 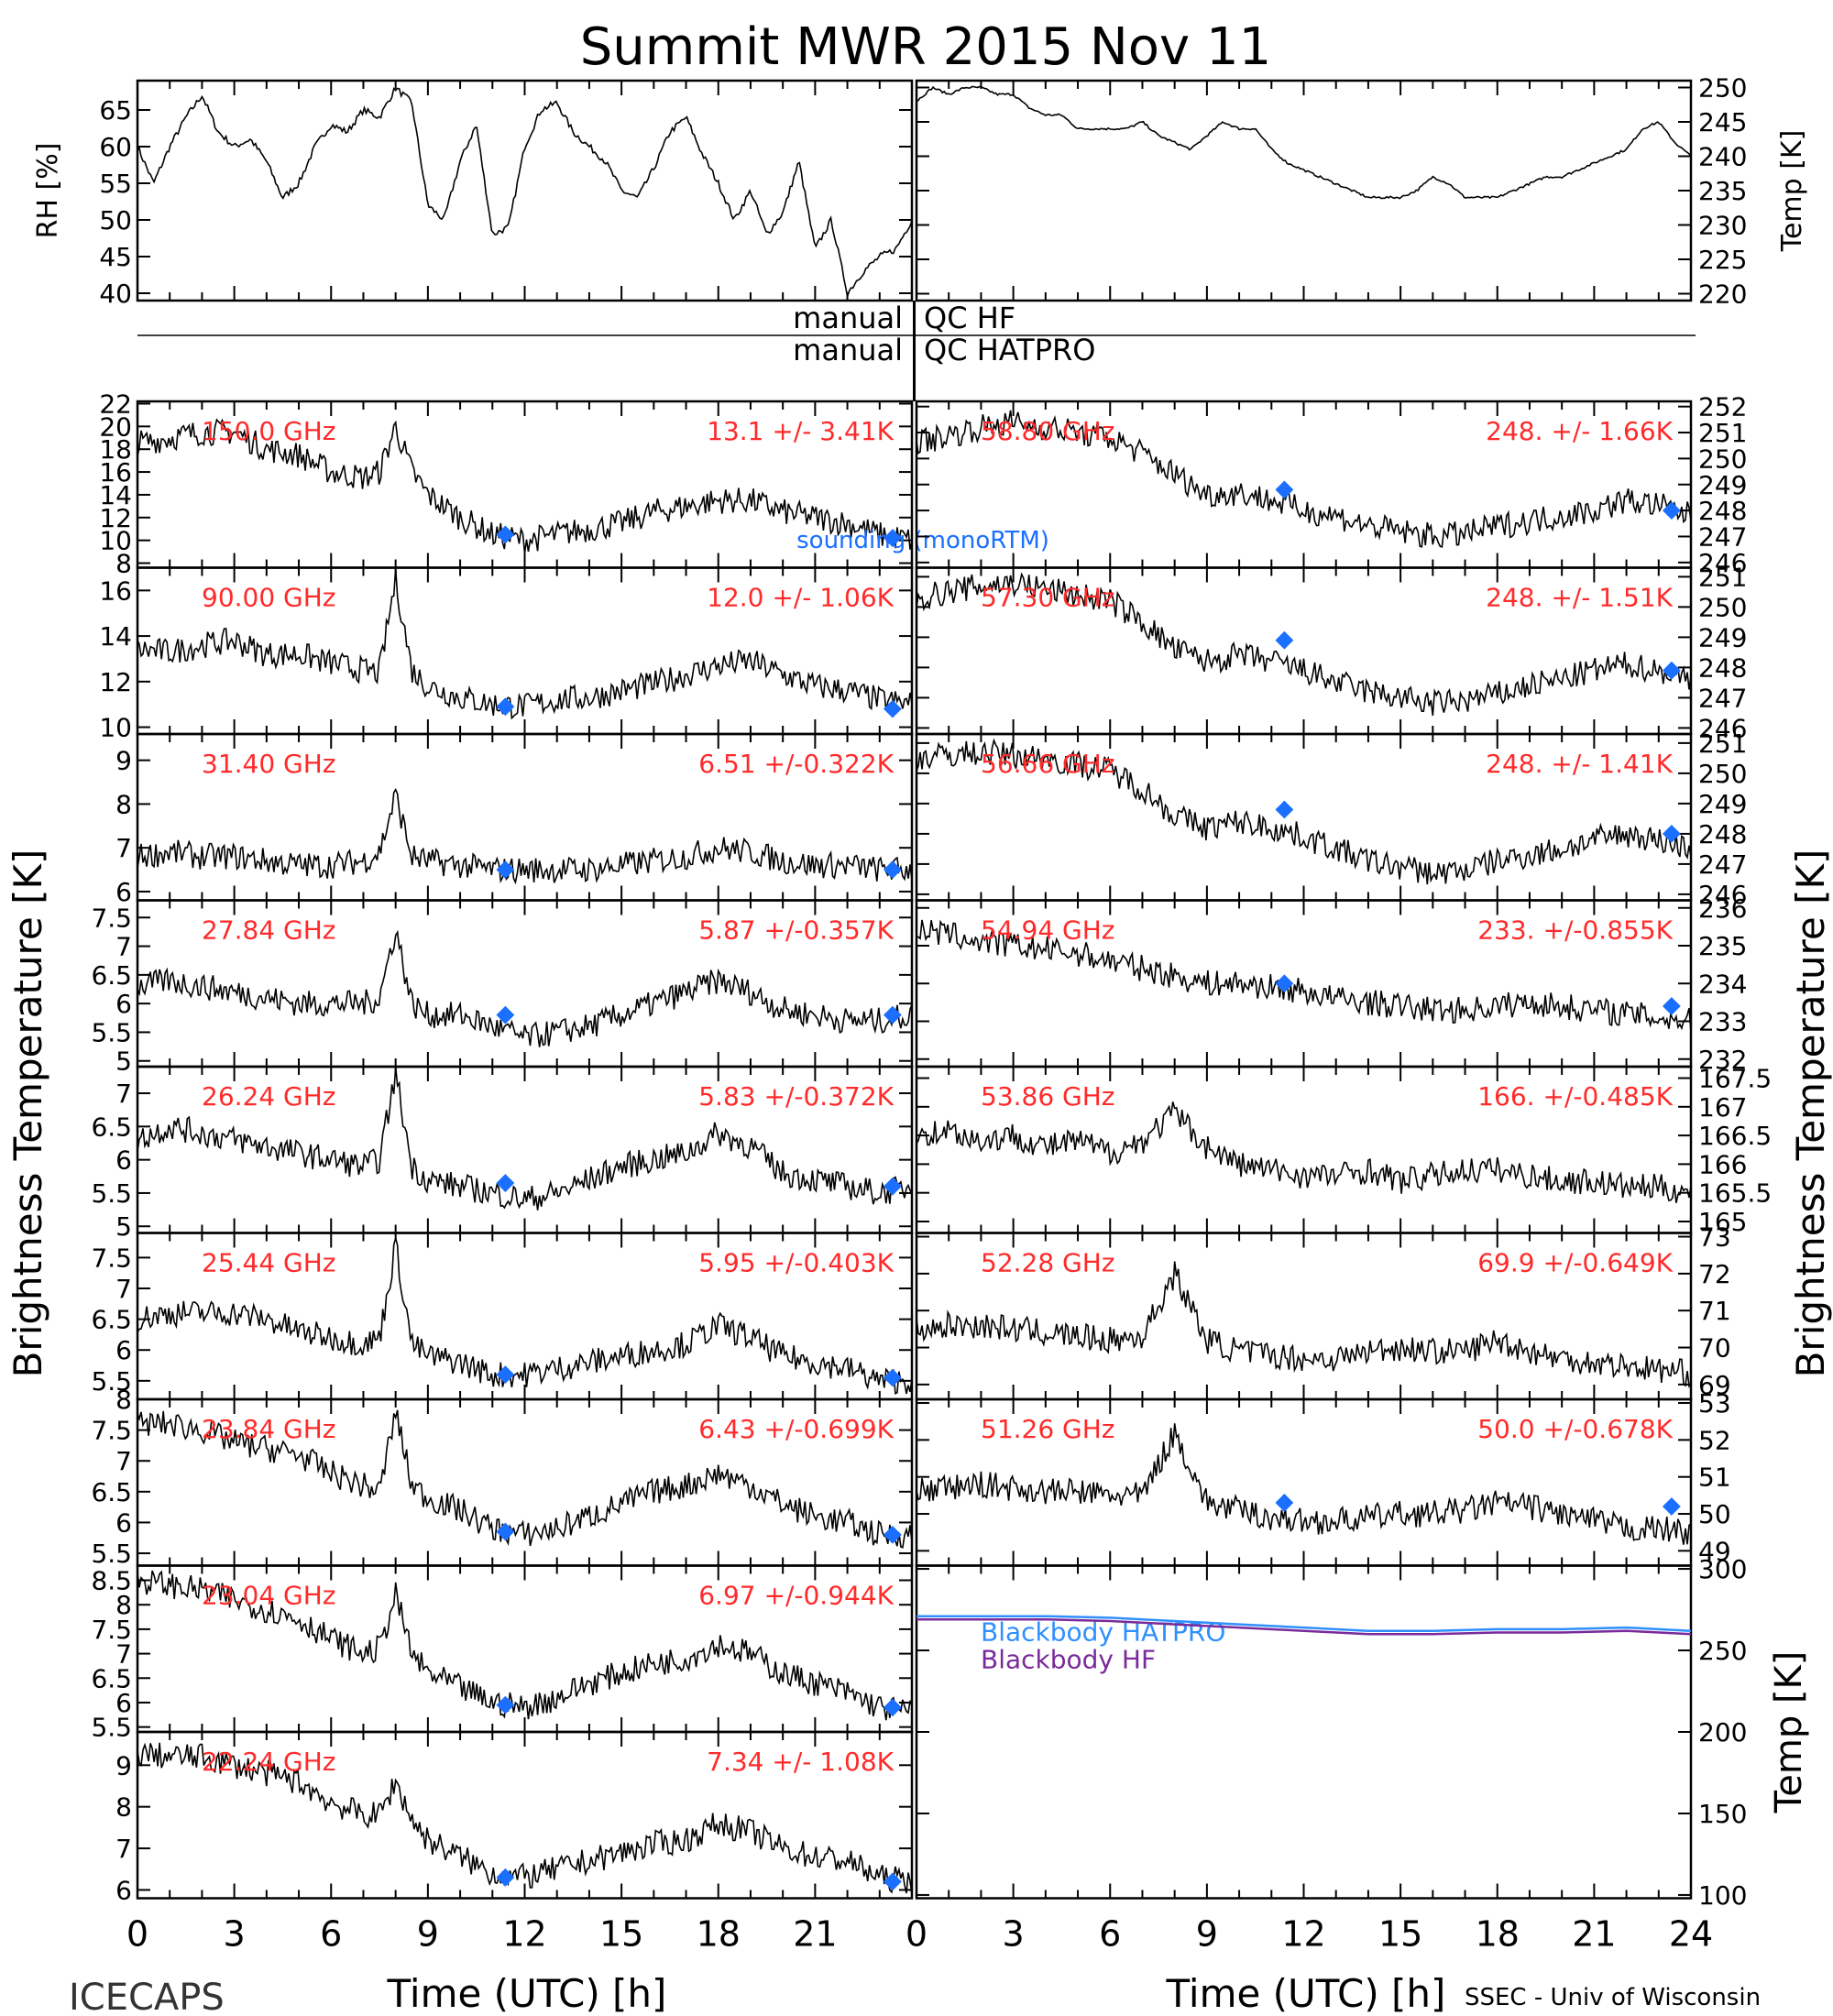 I want to click on y-tick-label: 240, so click(x=1722, y=157).